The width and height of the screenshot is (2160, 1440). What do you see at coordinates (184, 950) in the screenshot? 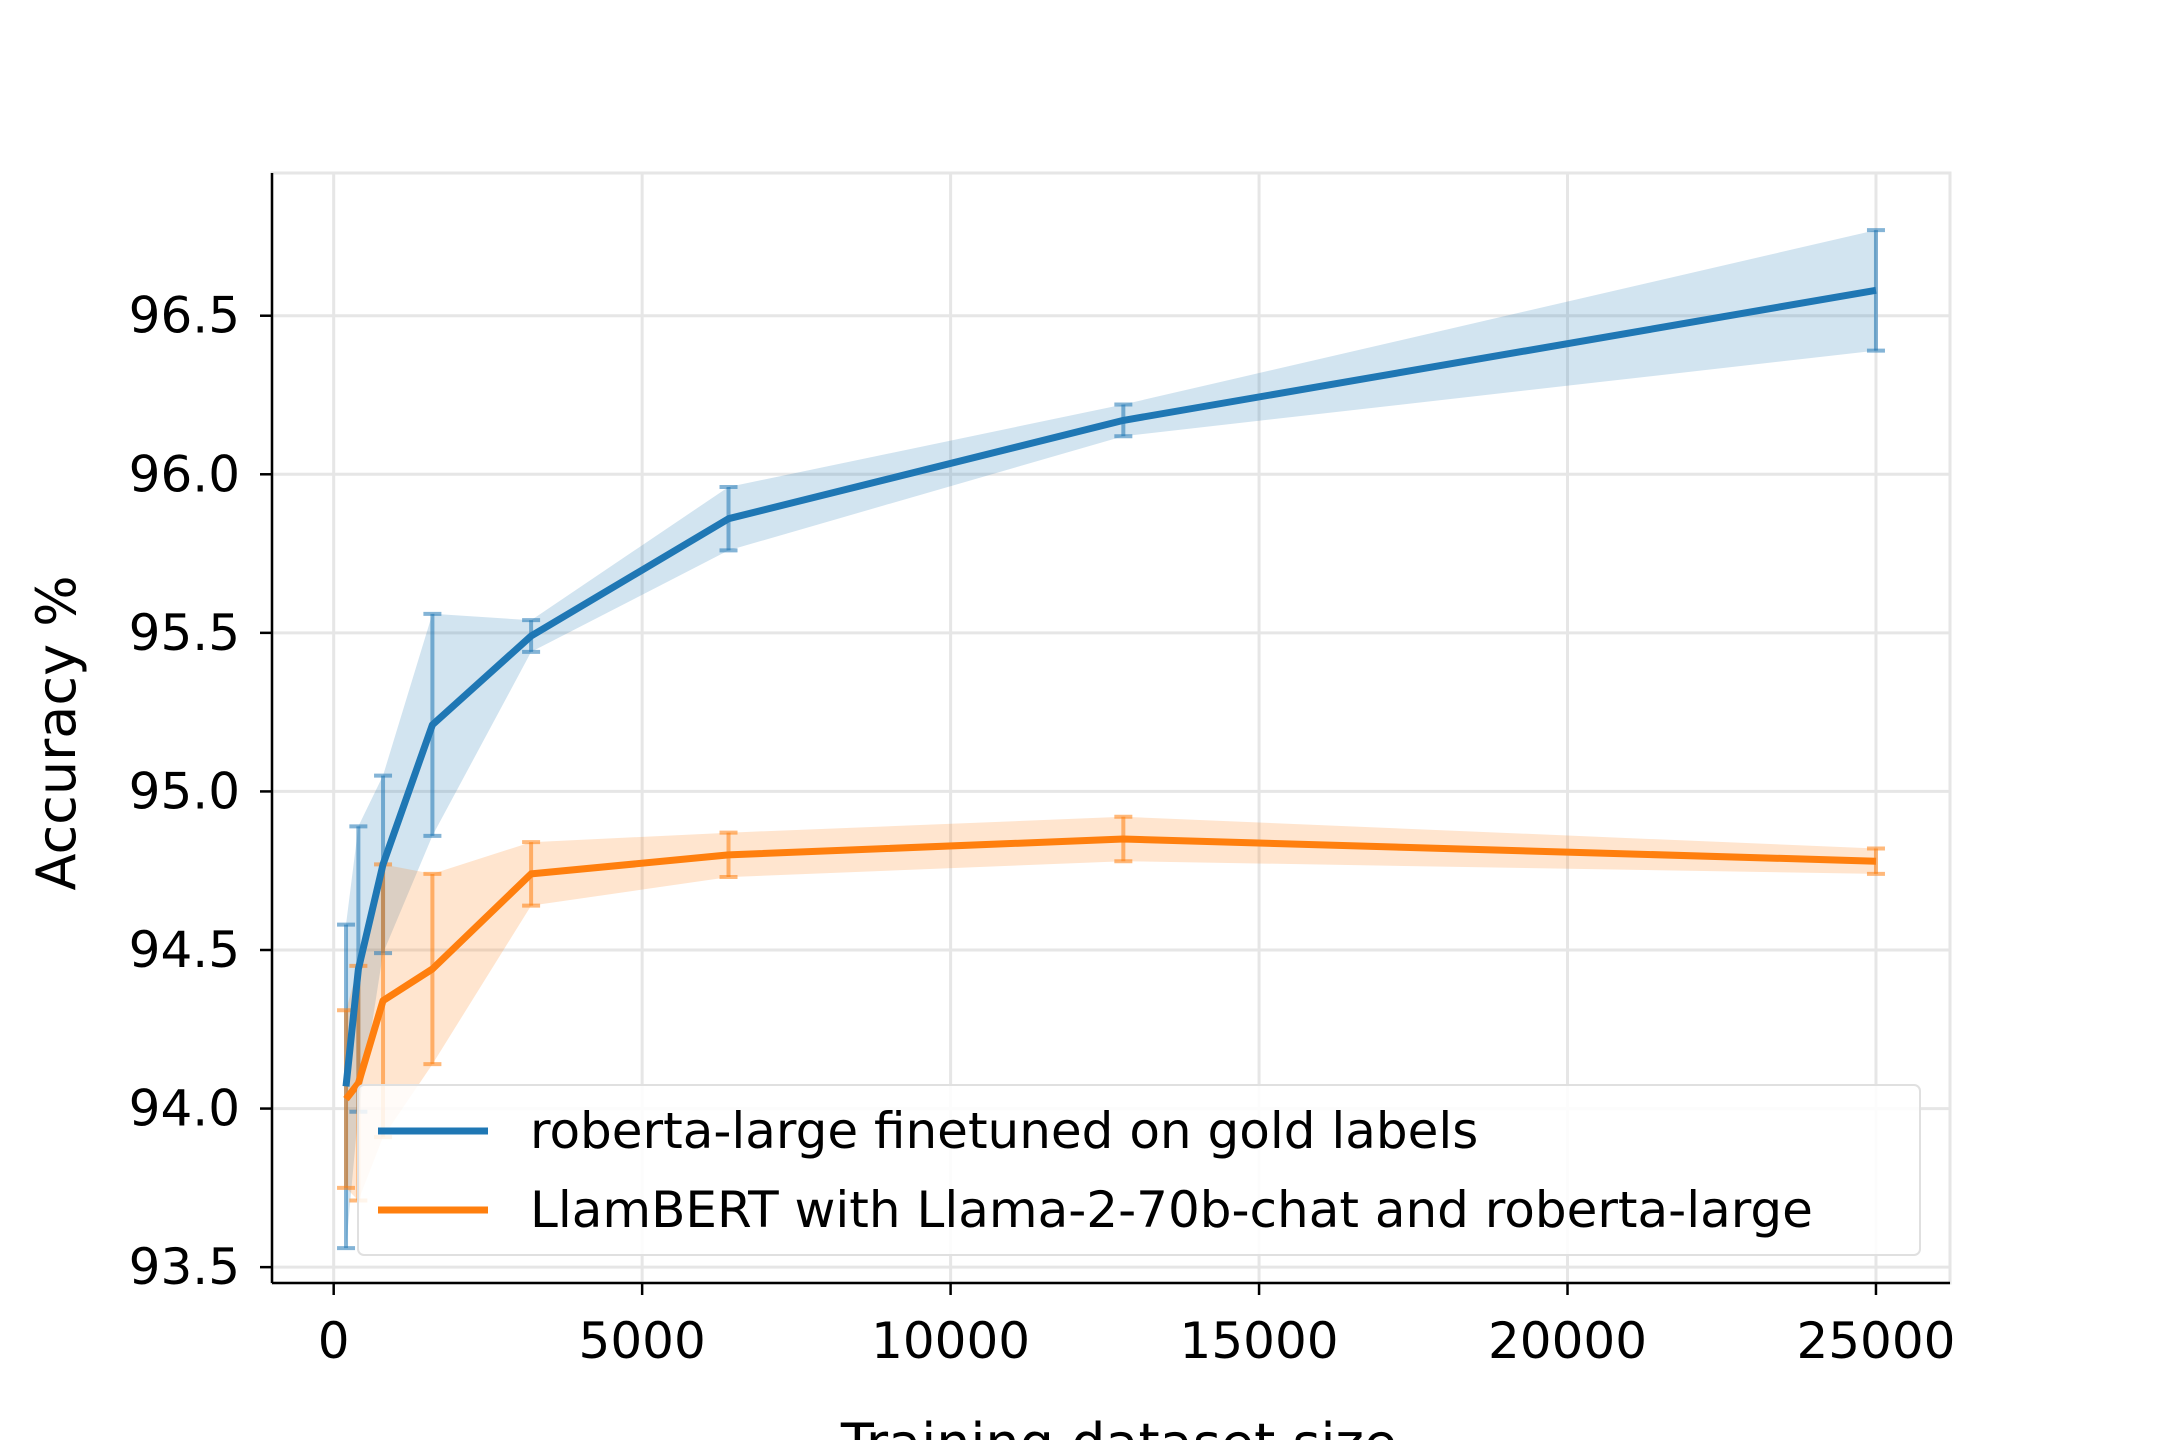
I see `y-tick-label: 94.5` at bounding box center [184, 950].